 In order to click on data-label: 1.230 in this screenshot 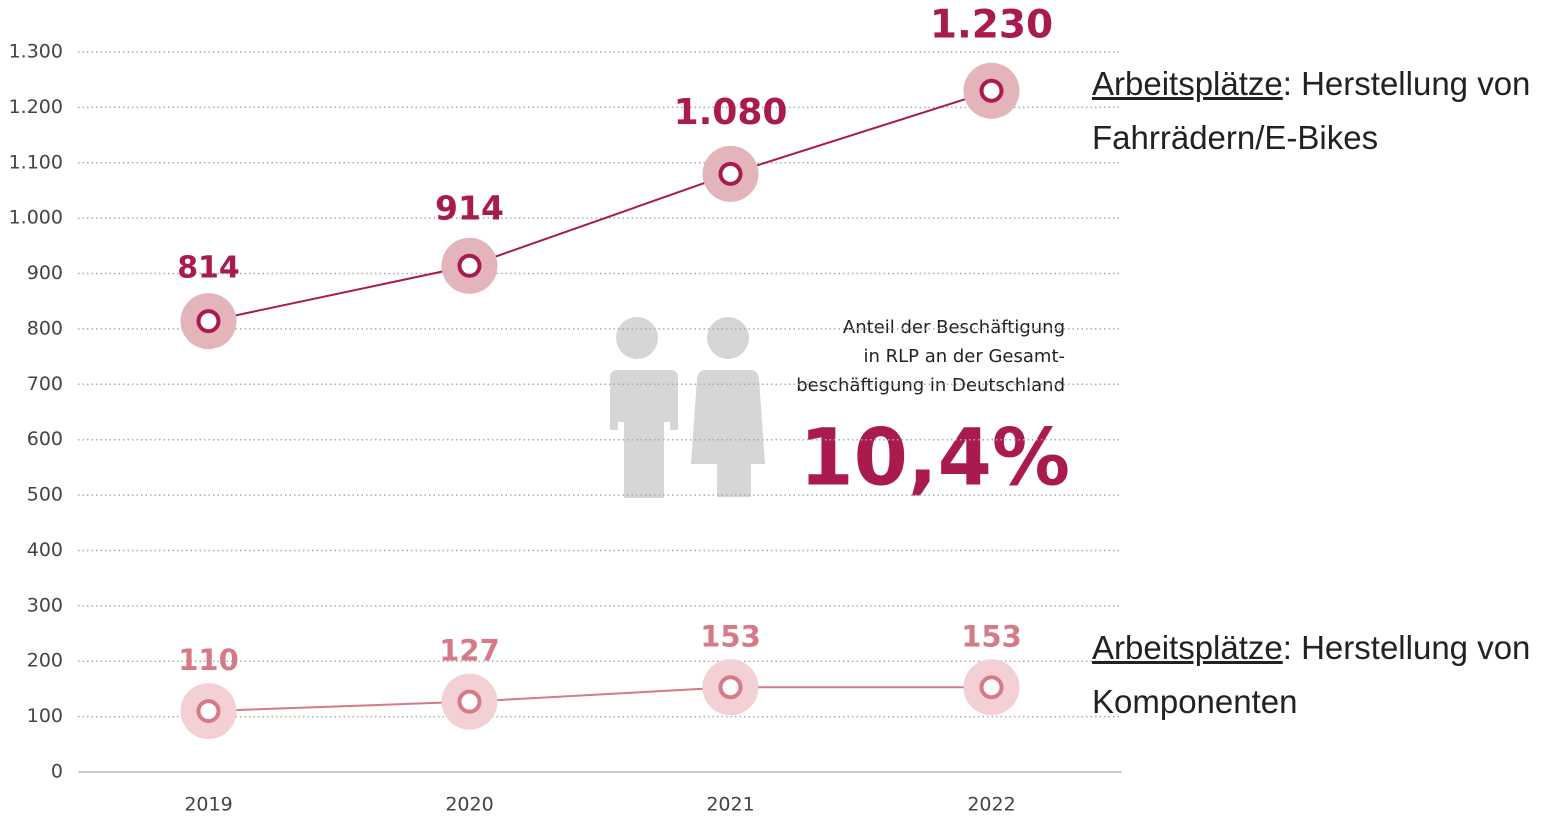, I will do `click(991, 24)`.